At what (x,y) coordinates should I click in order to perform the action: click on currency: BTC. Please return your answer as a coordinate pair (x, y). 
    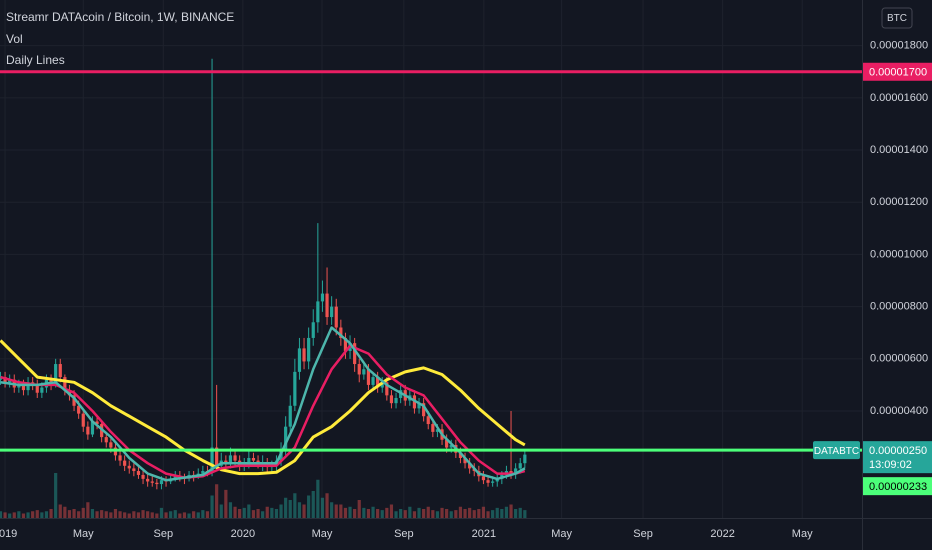
    Looking at the image, I should click on (897, 18).